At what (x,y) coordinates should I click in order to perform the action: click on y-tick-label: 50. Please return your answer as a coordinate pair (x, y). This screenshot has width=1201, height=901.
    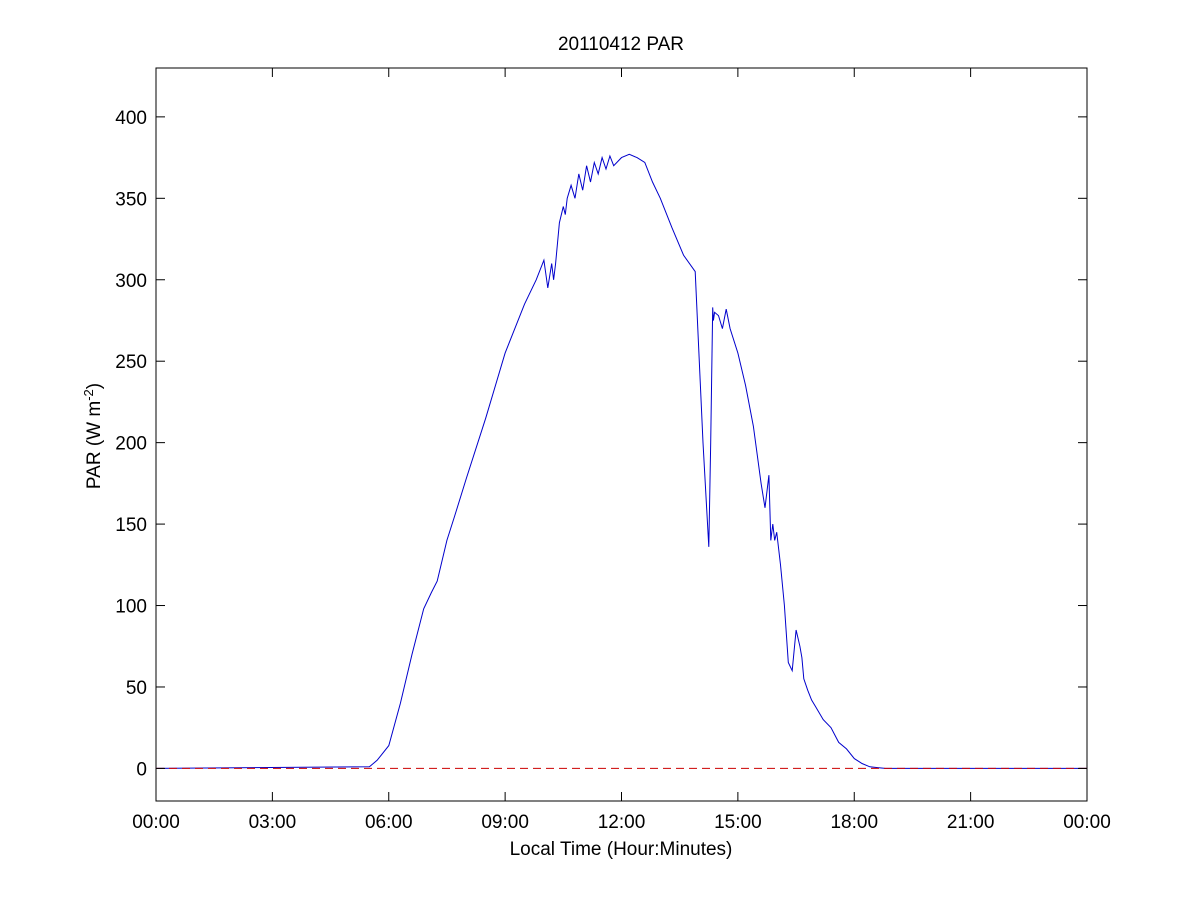
    Looking at the image, I should click on (136, 688).